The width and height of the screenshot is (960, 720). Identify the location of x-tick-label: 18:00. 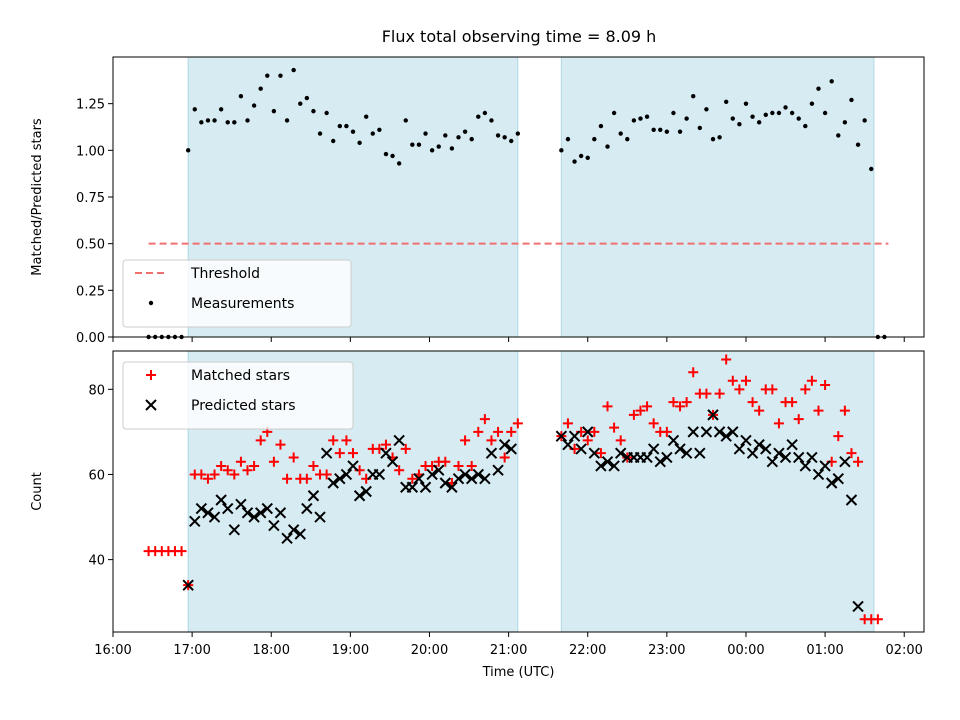
(271, 650).